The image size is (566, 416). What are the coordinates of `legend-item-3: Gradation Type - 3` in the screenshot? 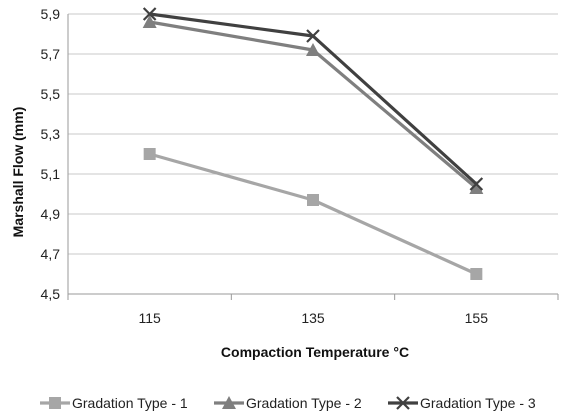 It's located at (462, 403).